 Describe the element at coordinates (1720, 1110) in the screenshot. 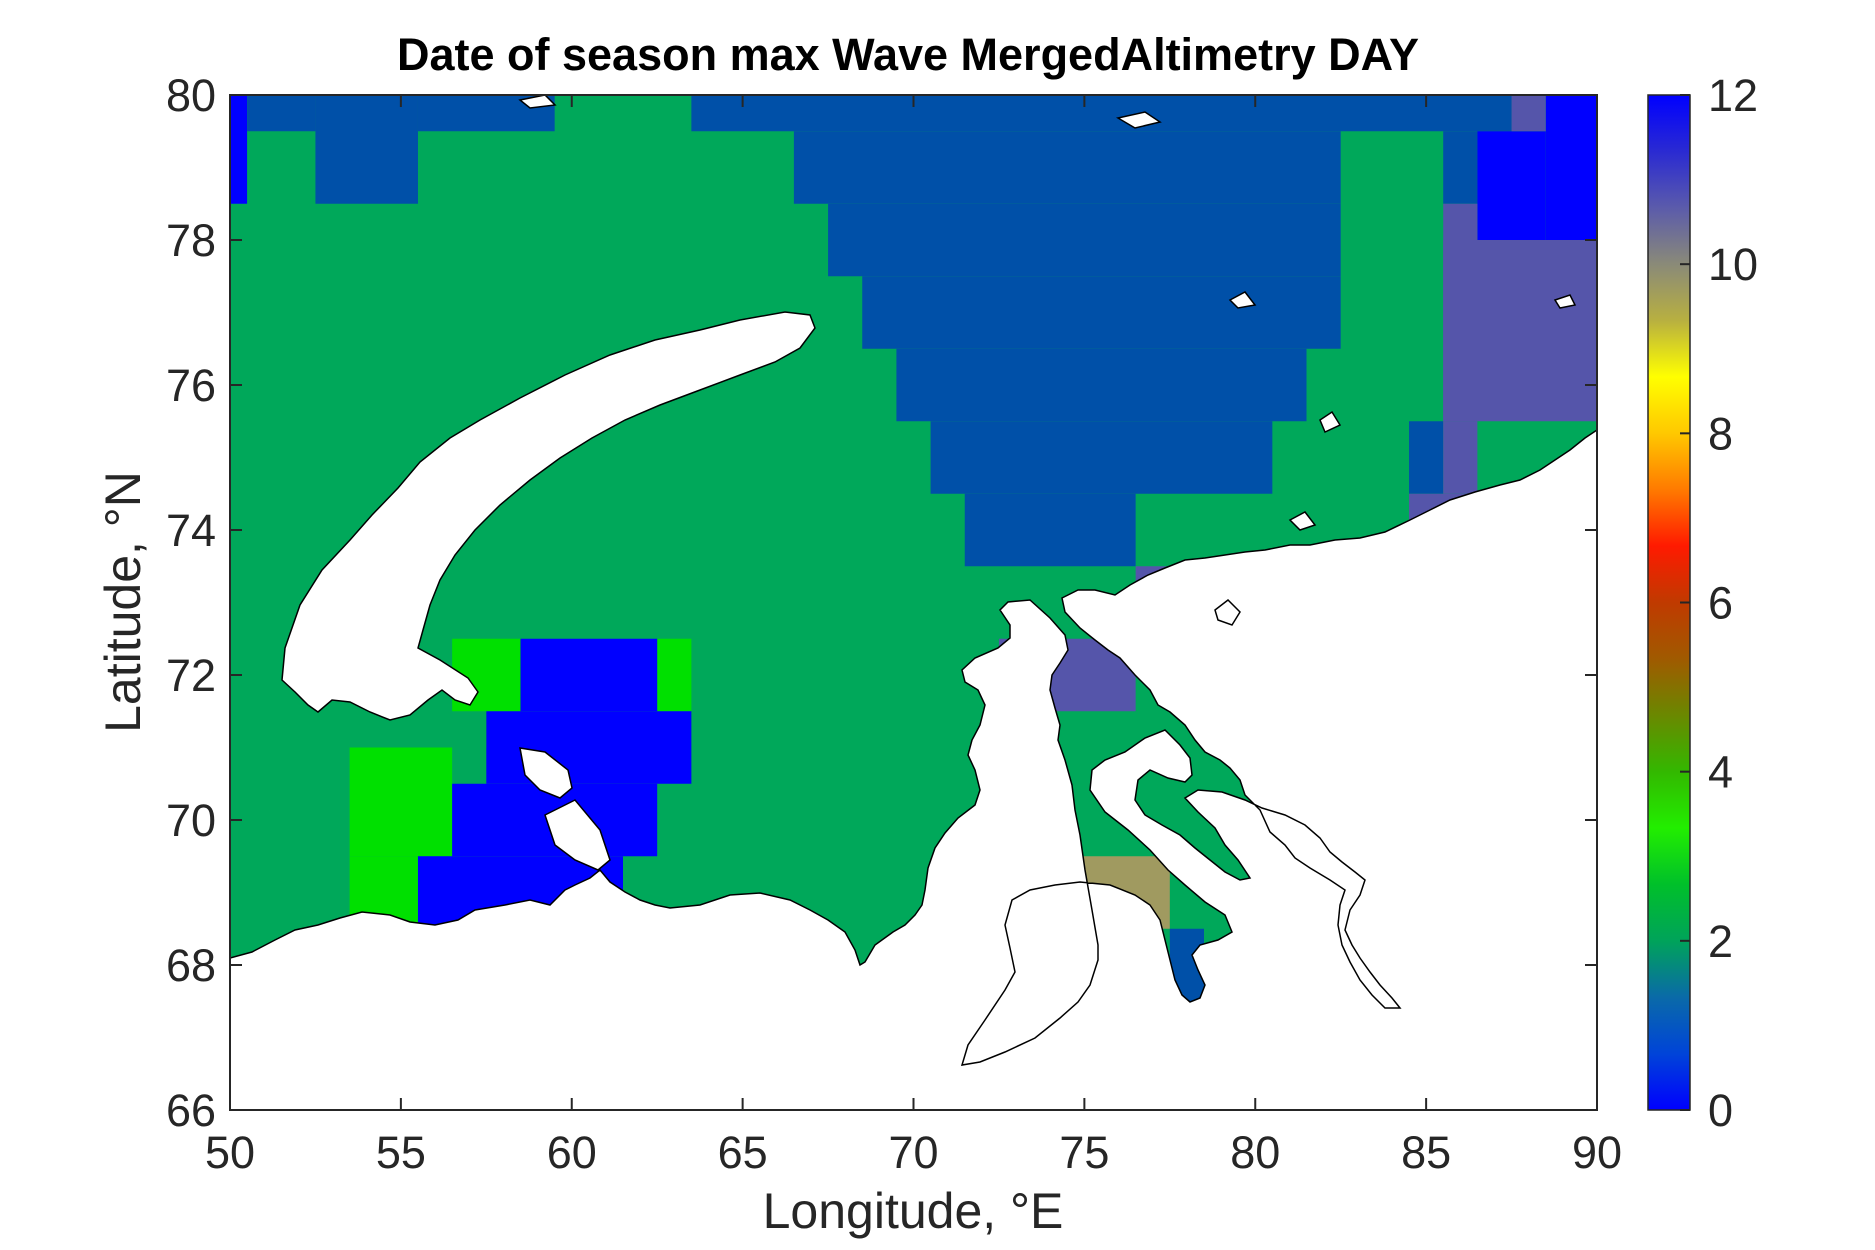

I see `colorbar-tick-label-0: 0` at that location.